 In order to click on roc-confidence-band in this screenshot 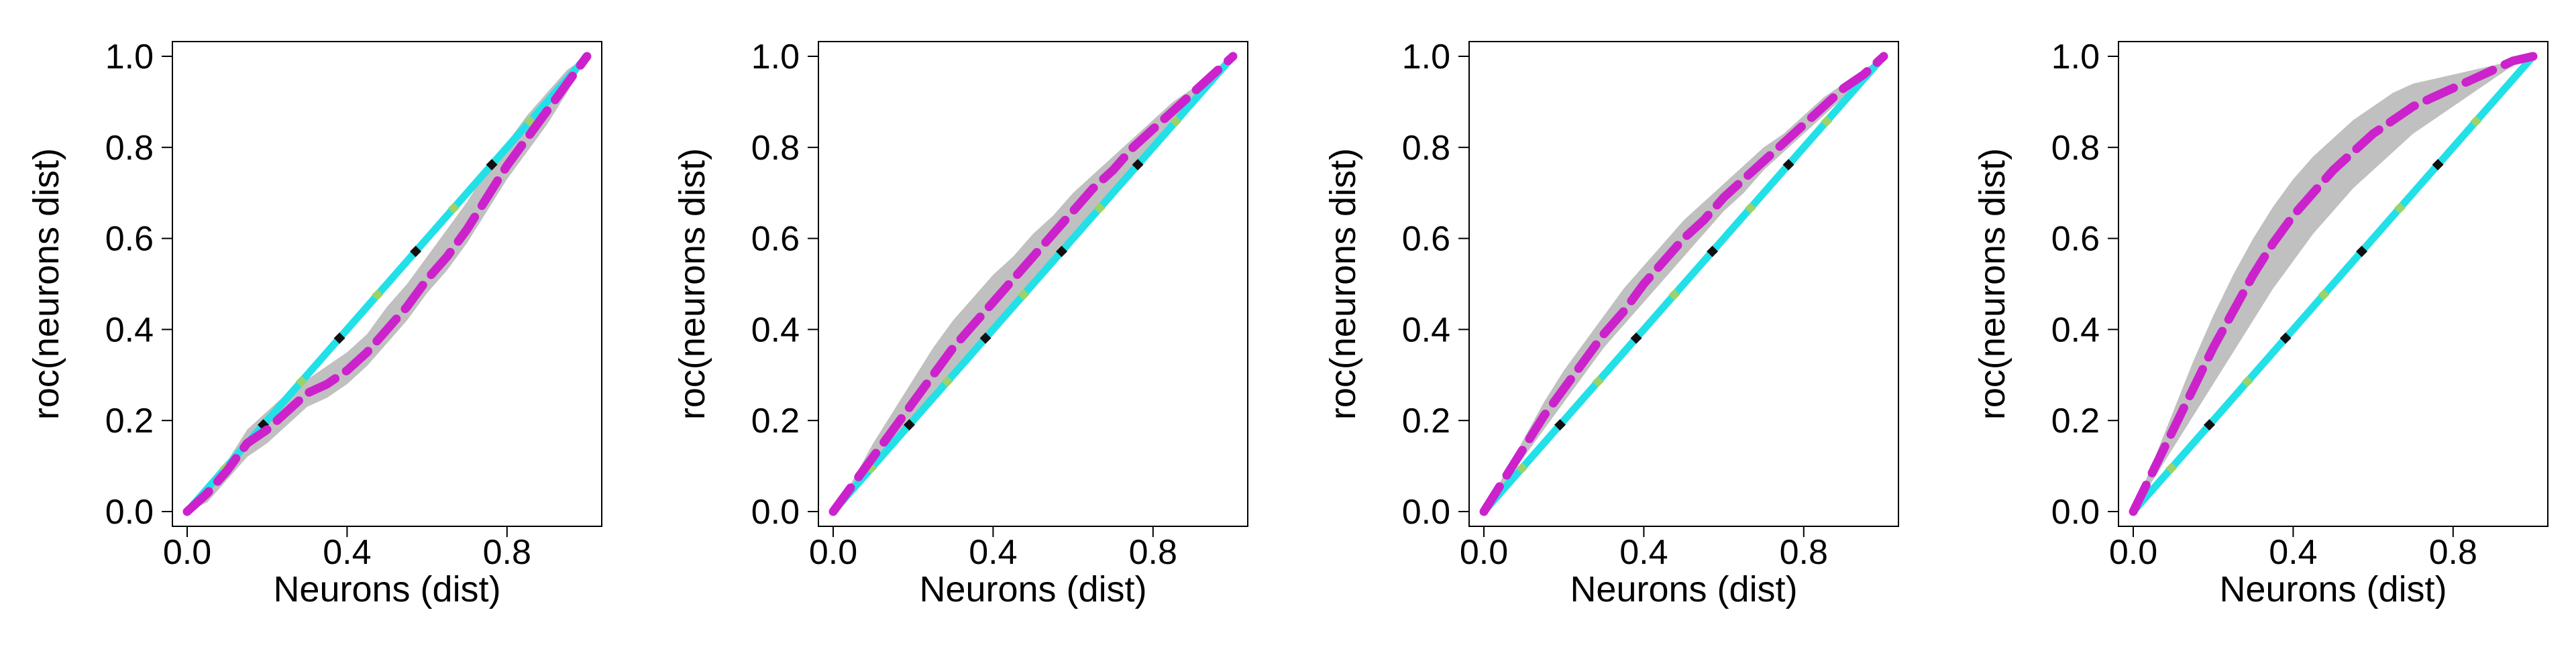, I will do `click(2333, 284)`.